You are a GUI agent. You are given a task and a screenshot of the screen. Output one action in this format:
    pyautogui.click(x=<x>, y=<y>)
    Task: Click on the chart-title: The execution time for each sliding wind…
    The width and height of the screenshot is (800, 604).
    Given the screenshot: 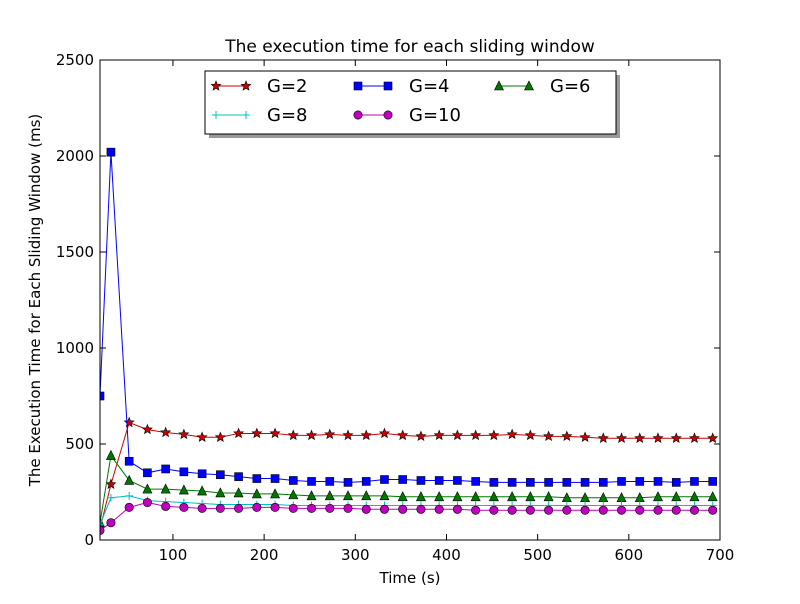 What is the action you would take?
    pyautogui.click(x=409, y=47)
    